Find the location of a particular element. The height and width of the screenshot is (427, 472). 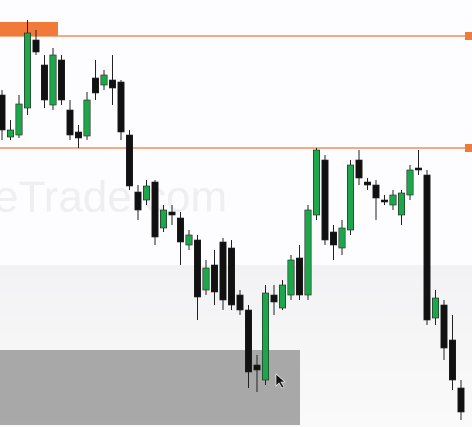

zone is located at coordinates (150, 387).